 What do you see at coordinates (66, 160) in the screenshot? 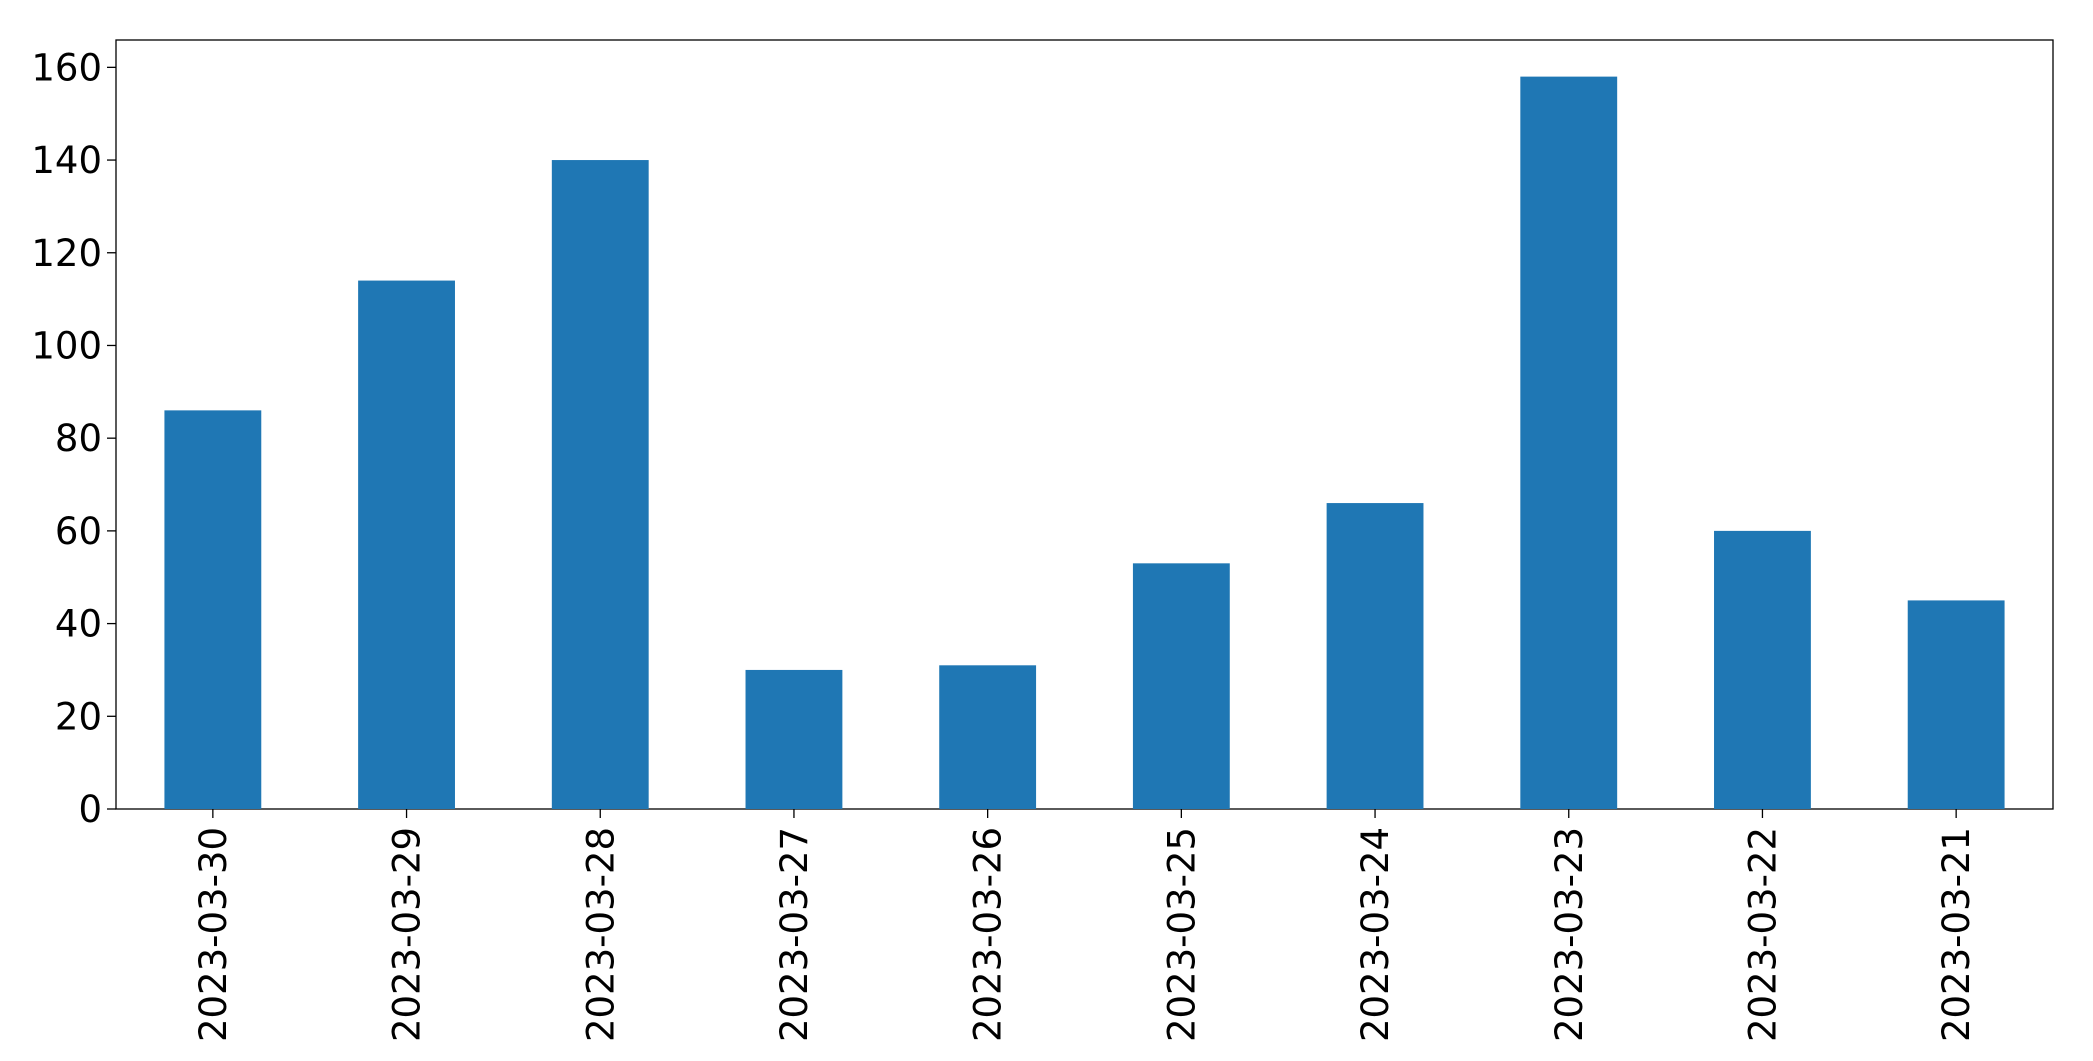
I see `y-tick-label: 140` at bounding box center [66, 160].